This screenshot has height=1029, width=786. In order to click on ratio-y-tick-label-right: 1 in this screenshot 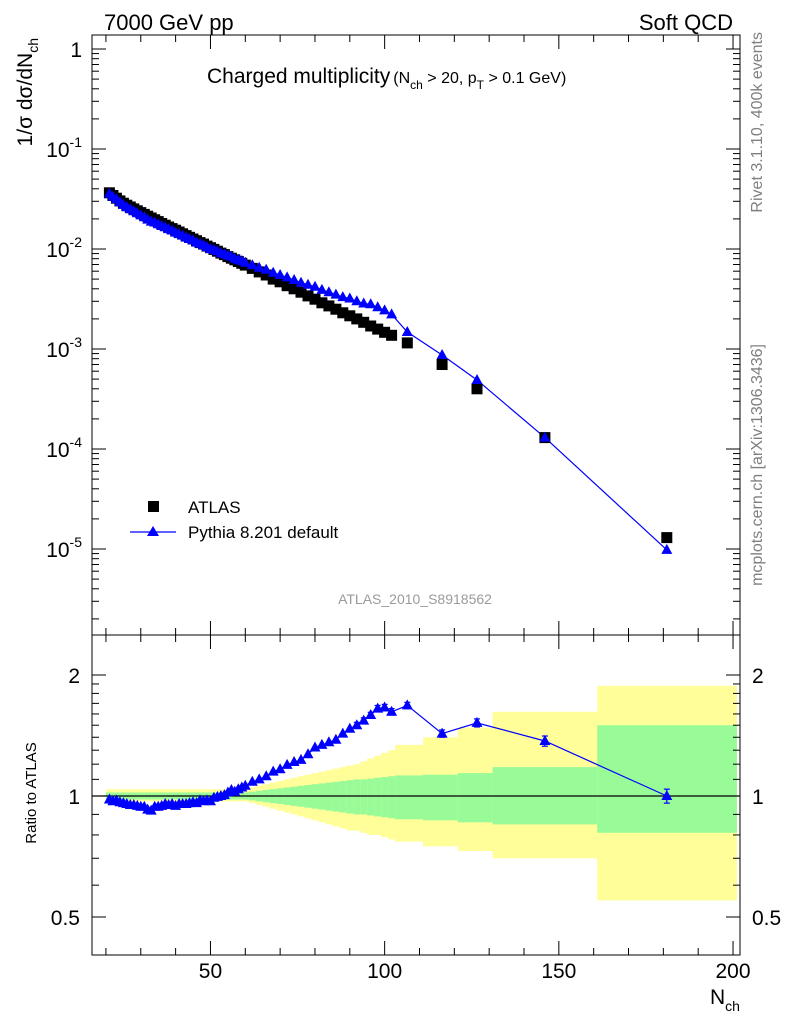, I will do `click(758, 797)`.